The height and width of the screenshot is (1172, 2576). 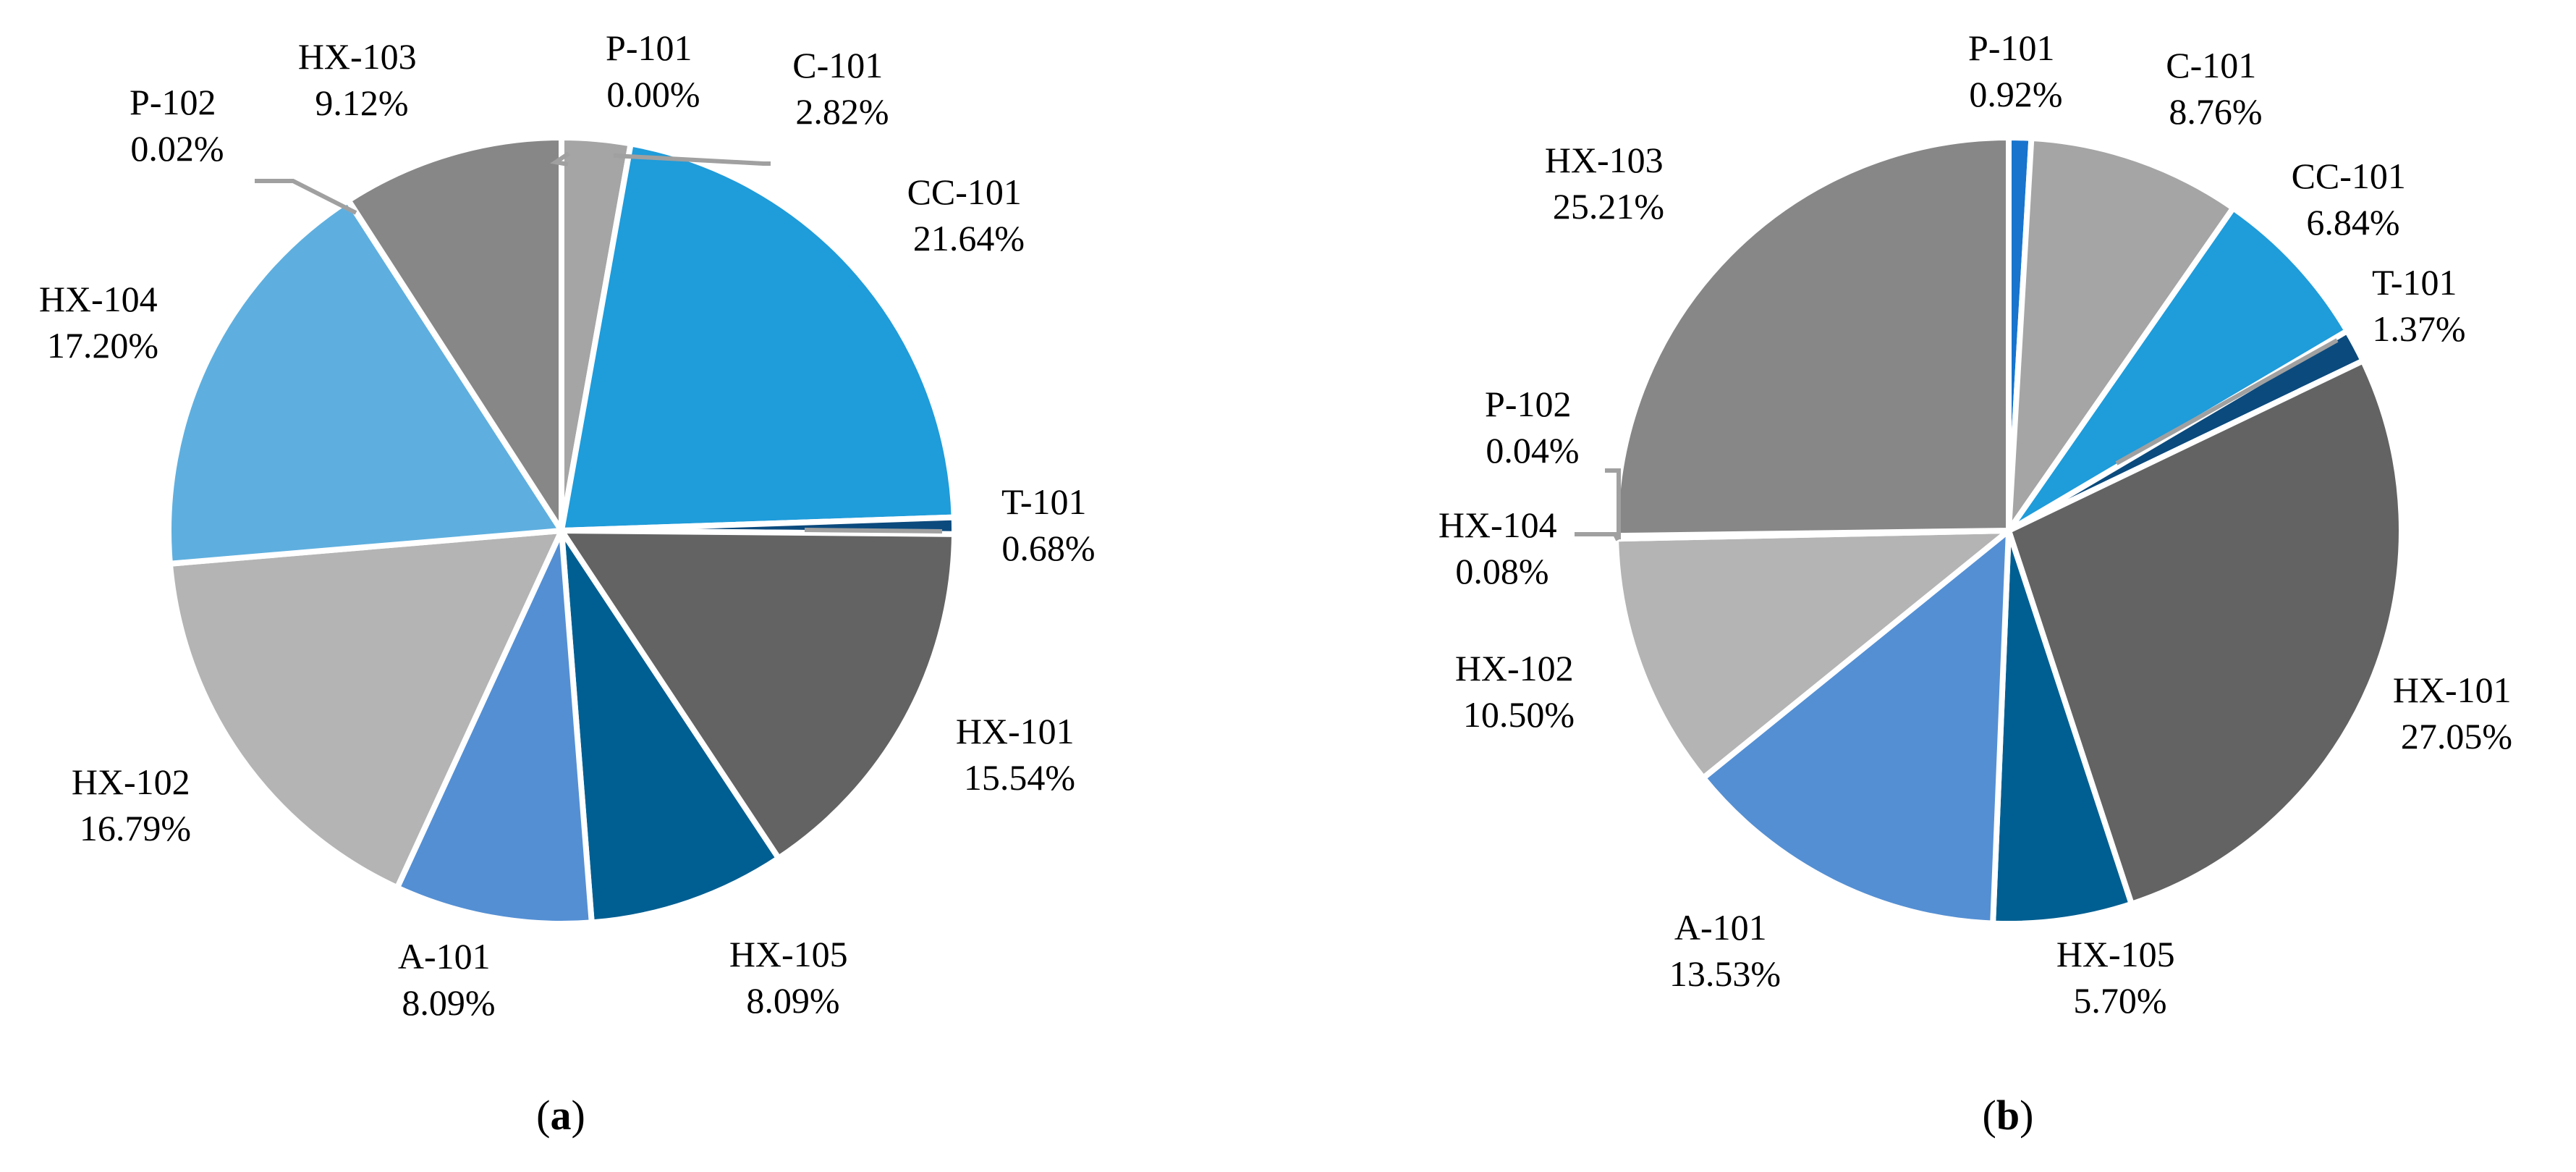 I want to click on slice-label-value: 0.92%, so click(x=2015, y=94).